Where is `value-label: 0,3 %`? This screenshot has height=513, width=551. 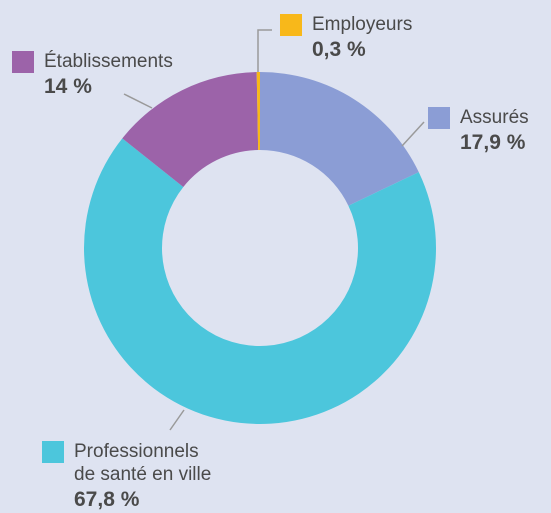 value-label: 0,3 % is located at coordinates (339, 49).